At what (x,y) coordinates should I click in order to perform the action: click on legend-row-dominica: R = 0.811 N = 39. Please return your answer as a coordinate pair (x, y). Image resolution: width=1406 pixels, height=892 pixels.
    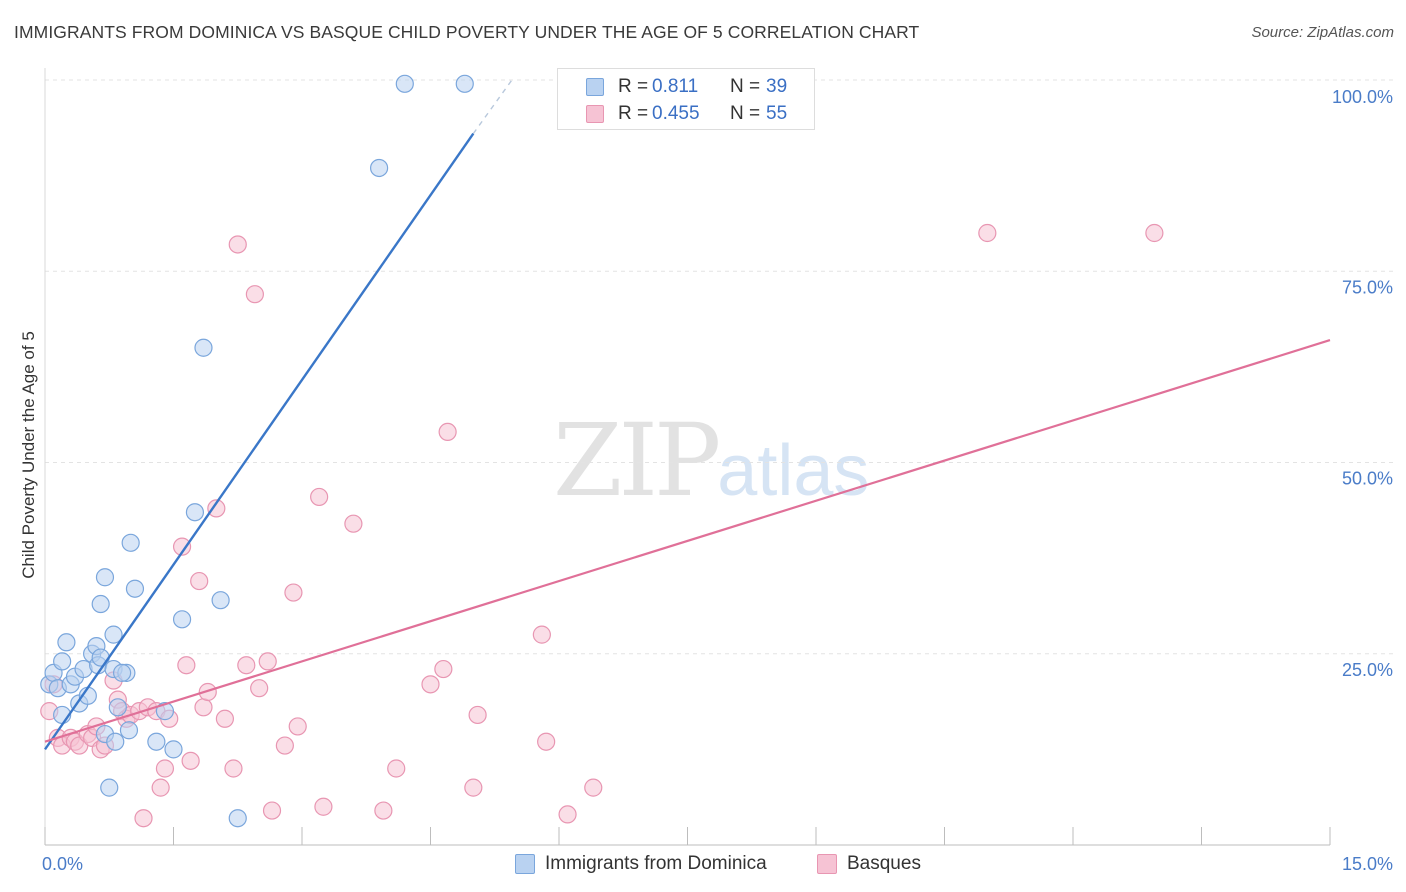
    Looking at the image, I should click on (686, 87).